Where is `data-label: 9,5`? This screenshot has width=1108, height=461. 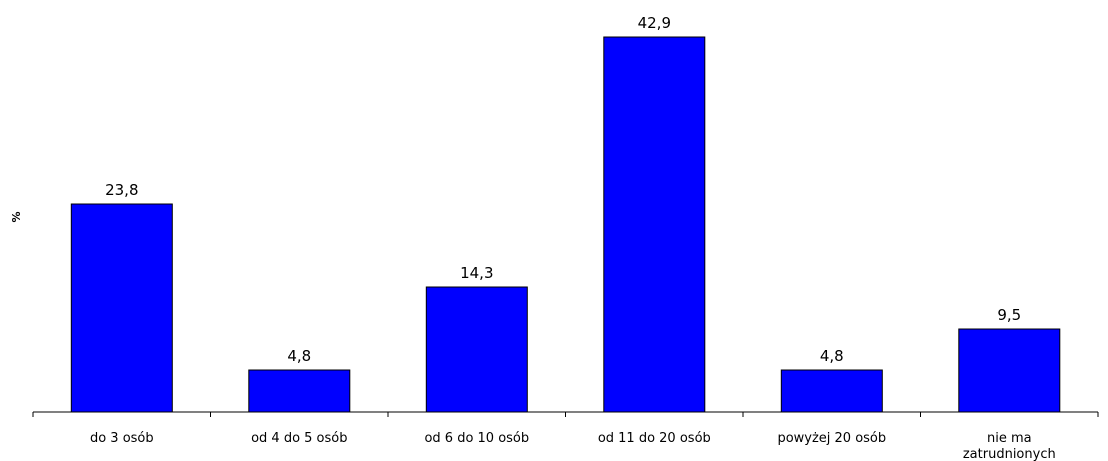 data-label: 9,5 is located at coordinates (1009, 315).